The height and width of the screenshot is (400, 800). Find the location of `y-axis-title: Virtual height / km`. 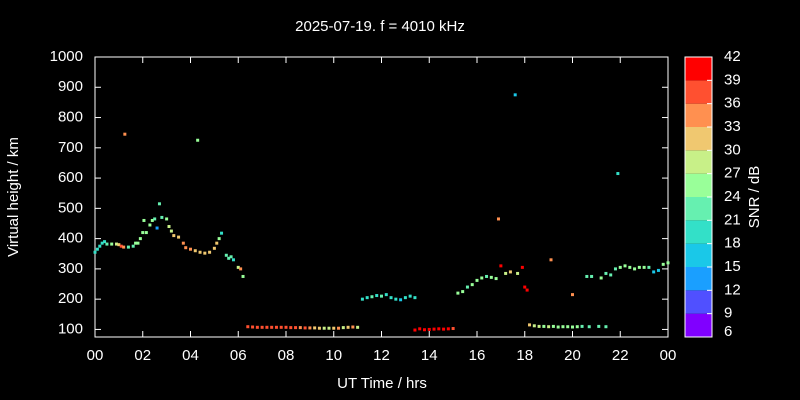

y-axis-title: Virtual height / km is located at coordinates (13, 197).